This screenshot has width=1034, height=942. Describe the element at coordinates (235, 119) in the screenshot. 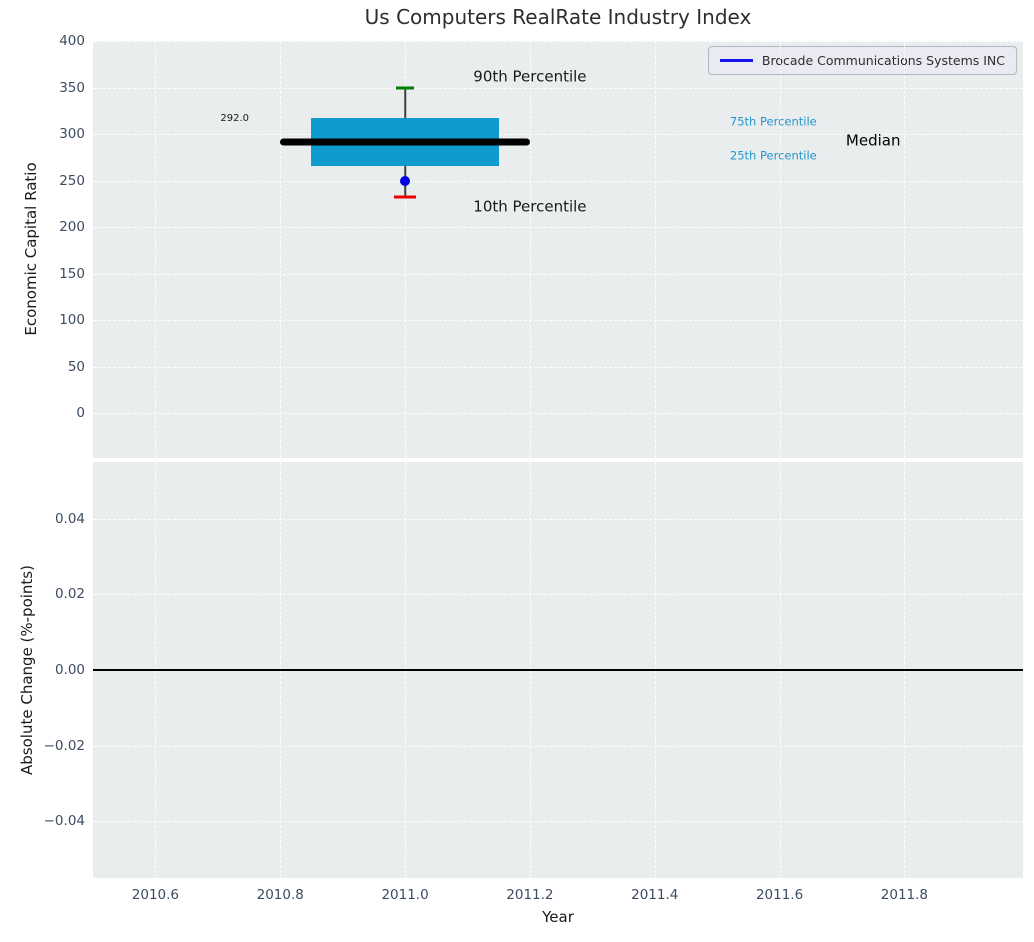

I see `annotation: 292.0` at that location.